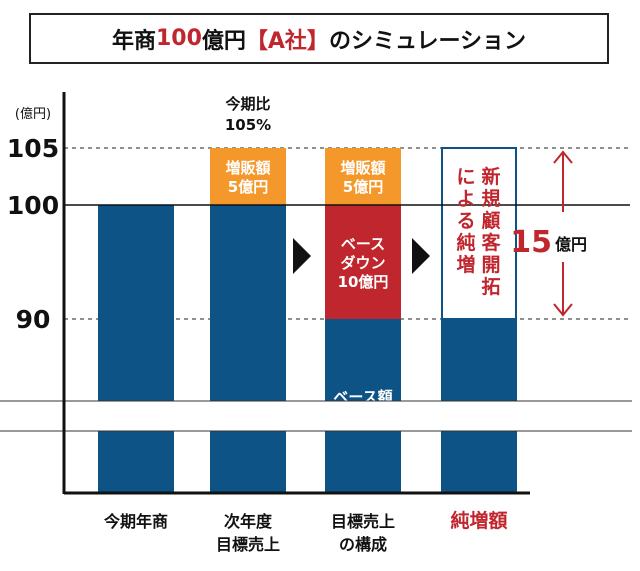 The width and height of the screenshot is (640, 571). Describe the element at coordinates (363, 187) in the screenshot. I see `bar-2-segment-2-label-1: 5億円` at that location.